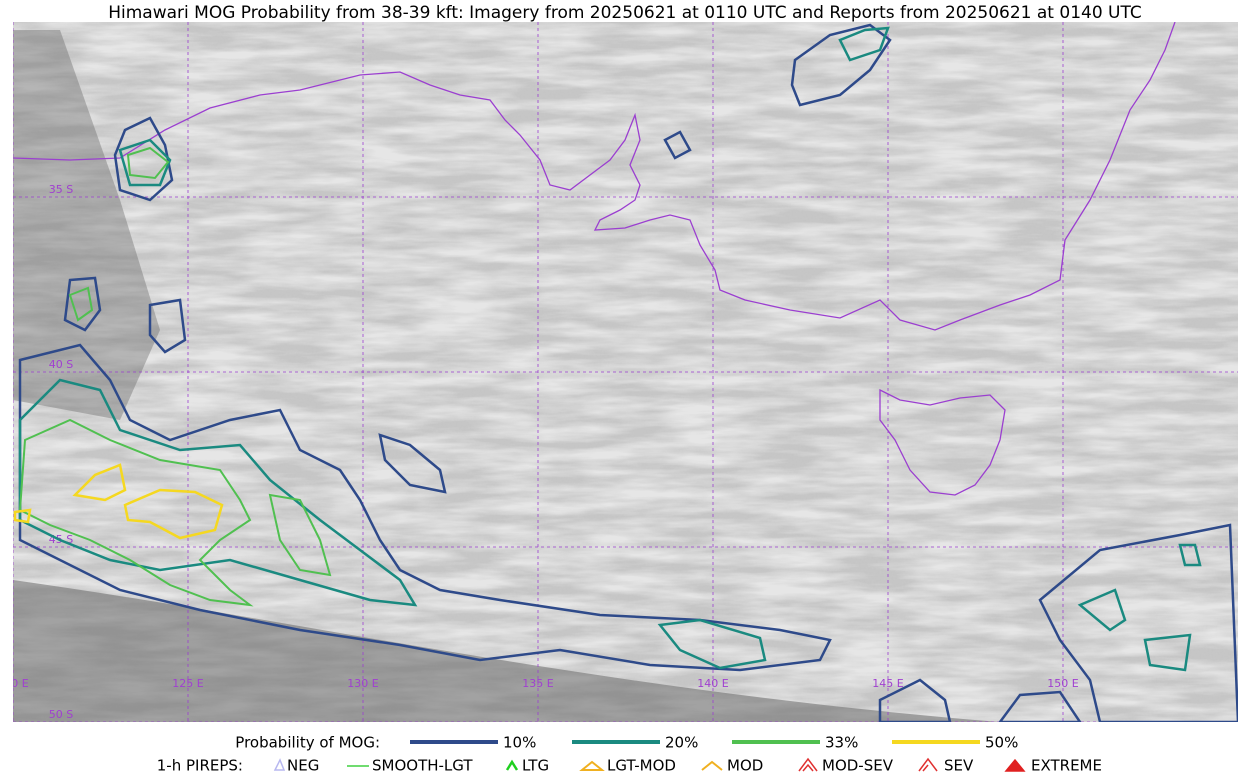 This screenshot has height=782, width=1250. Describe the element at coordinates (592, 765) in the screenshot. I see `icon-lgt-mod` at that location.